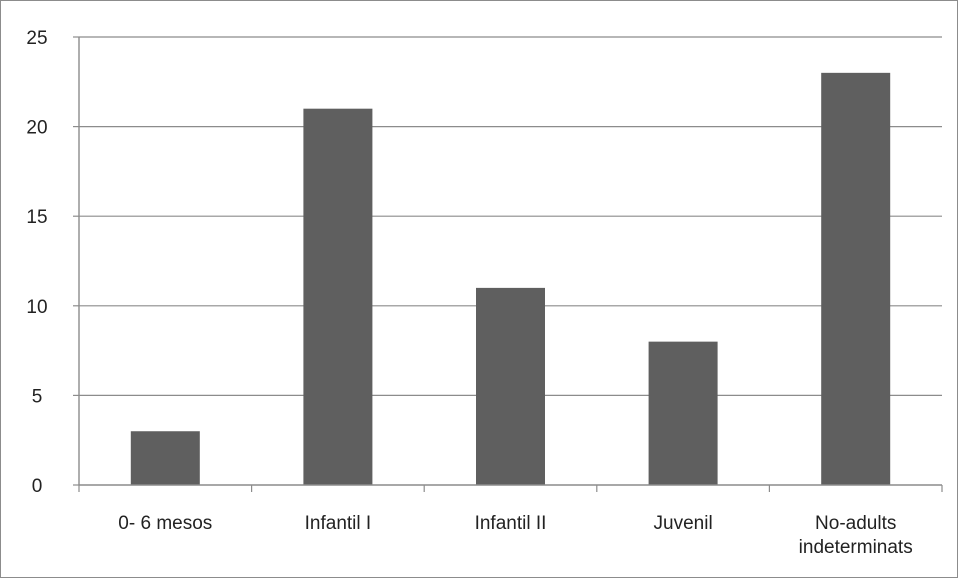 The width and height of the screenshot is (958, 579). I want to click on x-tick-label: 0- 6 mesos, so click(165, 523).